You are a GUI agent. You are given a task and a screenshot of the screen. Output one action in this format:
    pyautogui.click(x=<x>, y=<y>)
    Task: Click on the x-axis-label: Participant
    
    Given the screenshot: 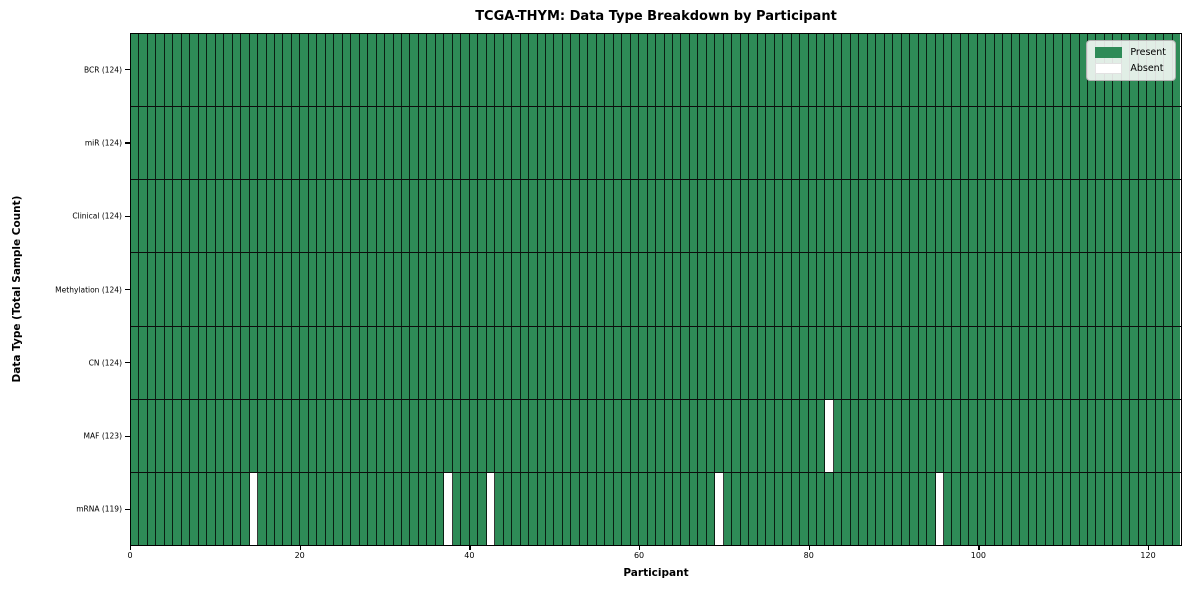 What is the action you would take?
    pyautogui.click(x=656, y=573)
    